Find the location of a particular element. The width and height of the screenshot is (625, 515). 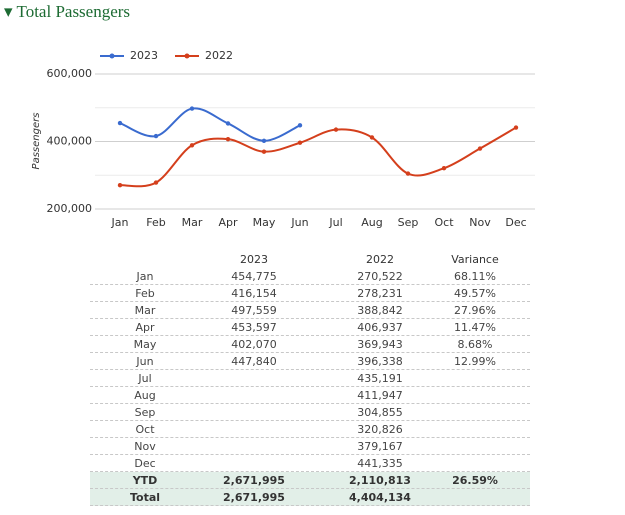

table-cell: 379,167 is located at coordinates (380, 446).